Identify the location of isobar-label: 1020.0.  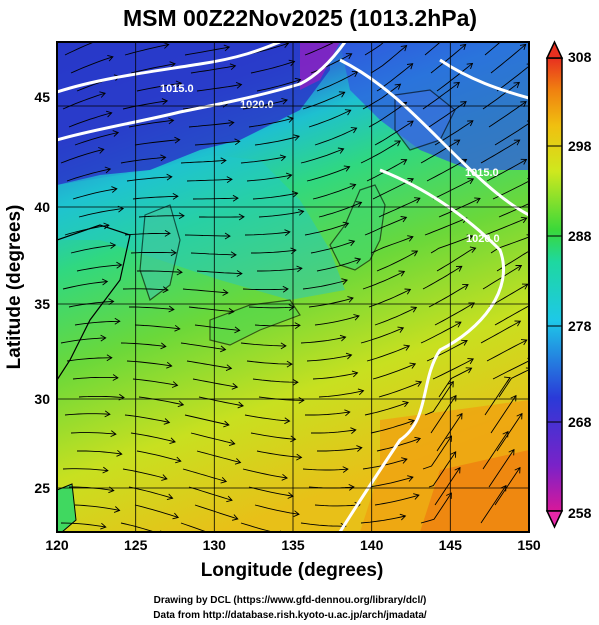
(257, 105).